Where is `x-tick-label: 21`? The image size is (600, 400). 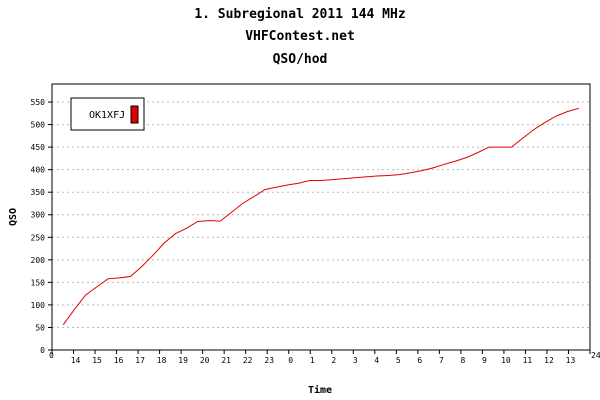 x-tick-label: 21 is located at coordinates (226, 360).